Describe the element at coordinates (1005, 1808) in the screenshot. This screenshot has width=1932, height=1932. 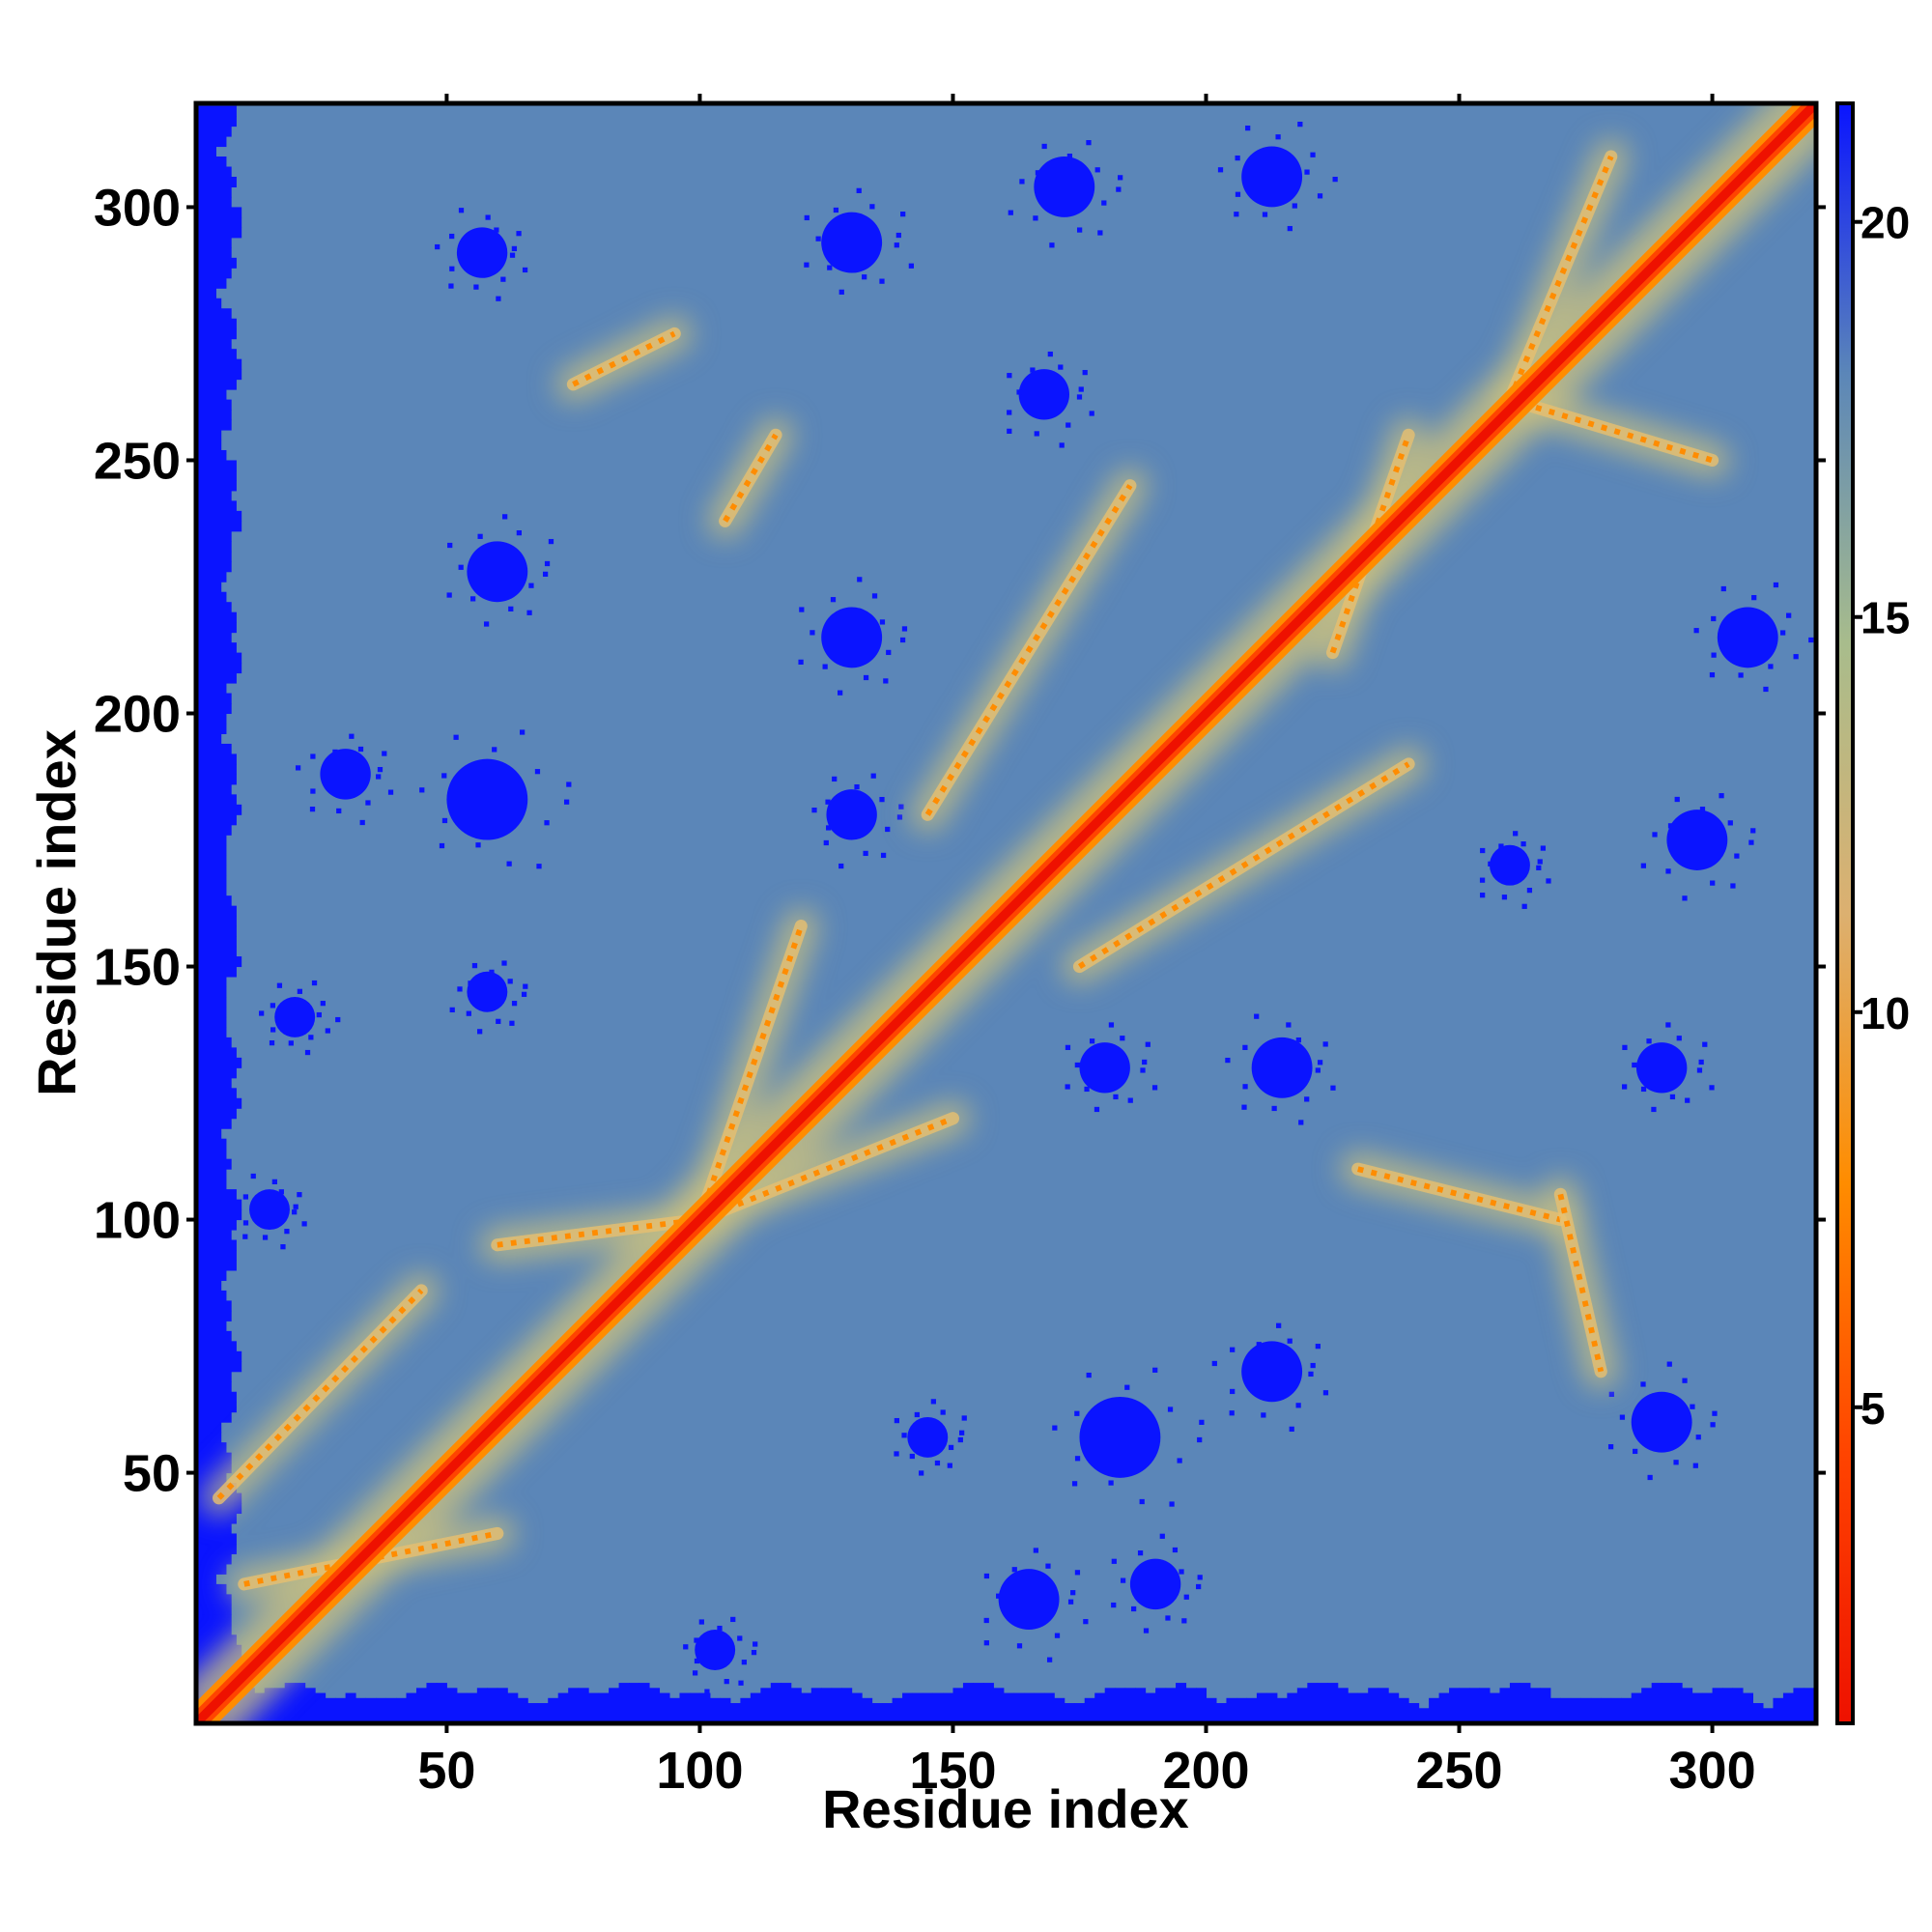
I see `x-axis-title: Residue index` at that location.